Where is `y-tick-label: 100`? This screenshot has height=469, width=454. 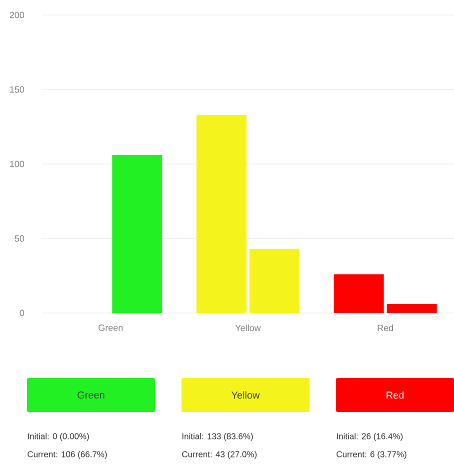 y-tick-label: 100 is located at coordinates (17, 164).